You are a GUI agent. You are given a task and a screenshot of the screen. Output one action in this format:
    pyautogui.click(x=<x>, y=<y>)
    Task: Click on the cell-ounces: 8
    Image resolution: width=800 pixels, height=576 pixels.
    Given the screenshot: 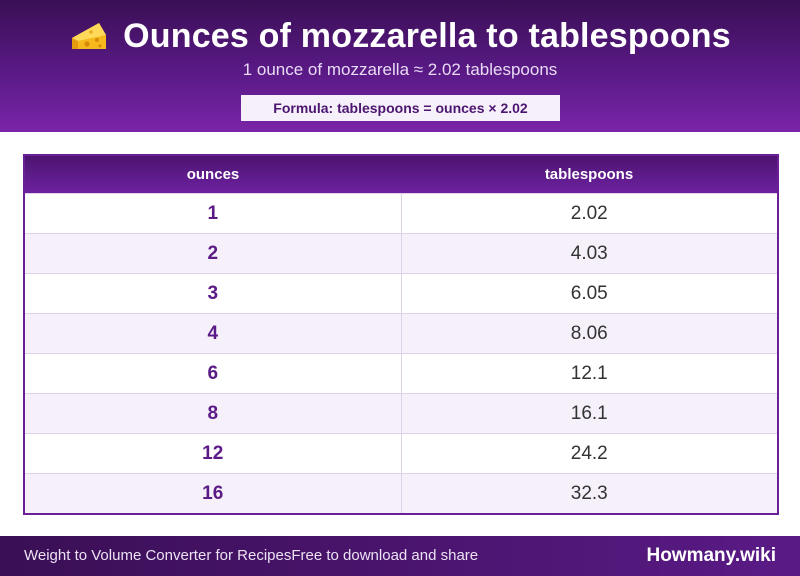 What is the action you would take?
    pyautogui.click(x=213, y=413)
    